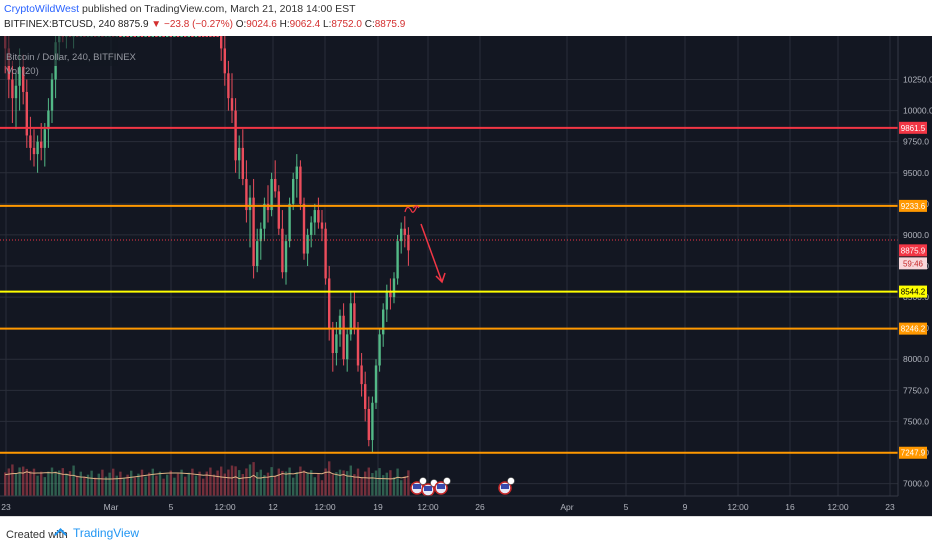 Image resolution: width=932 pixels, height=551 pixels. I want to click on volume-bars, so click(207, 478).